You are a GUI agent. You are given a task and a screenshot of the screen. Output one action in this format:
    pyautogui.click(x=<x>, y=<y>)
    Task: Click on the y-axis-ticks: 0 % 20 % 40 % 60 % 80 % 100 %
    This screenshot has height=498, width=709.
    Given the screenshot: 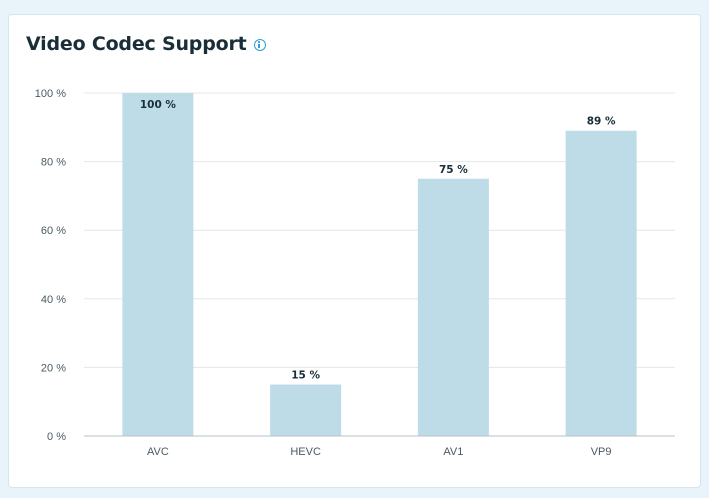 What is the action you would take?
    pyautogui.click(x=50, y=265)
    